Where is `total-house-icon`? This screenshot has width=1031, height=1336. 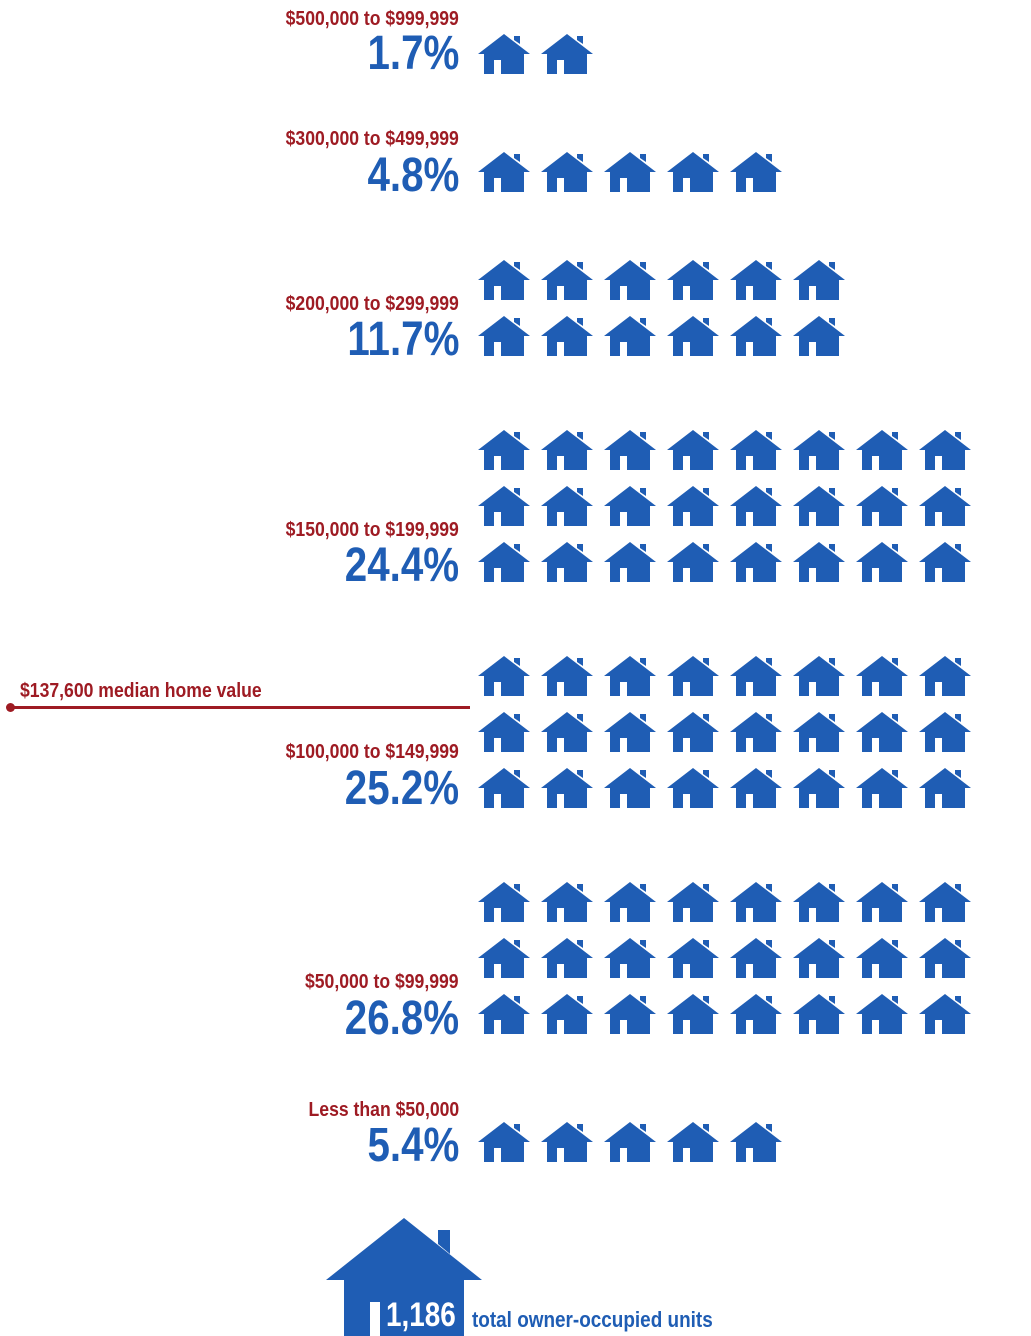 total-house-icon is located at coordinates (404, 1277).